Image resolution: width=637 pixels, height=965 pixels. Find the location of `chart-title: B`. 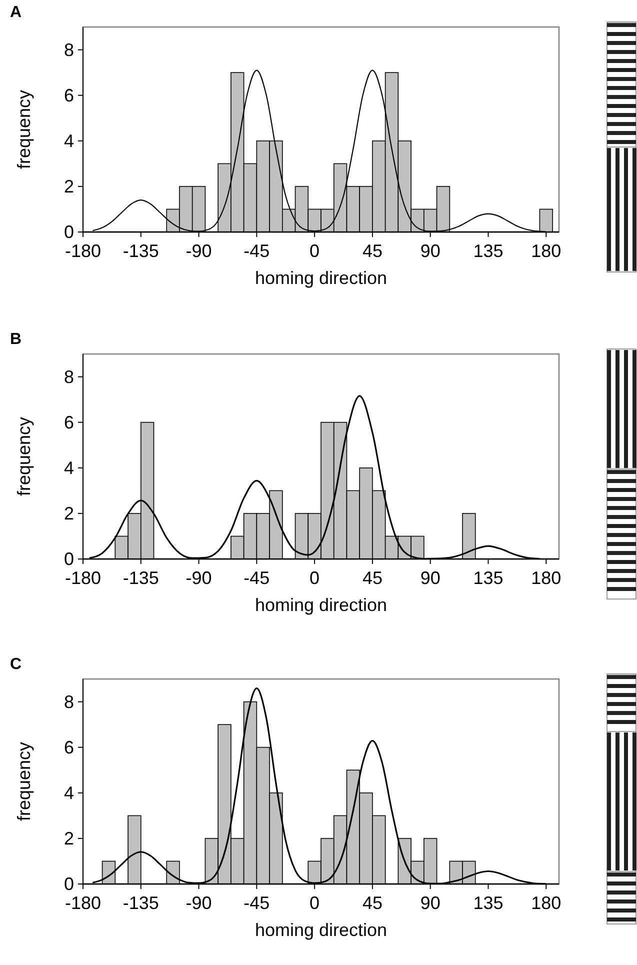

chart-title: B is located at coordinates (16, 339).